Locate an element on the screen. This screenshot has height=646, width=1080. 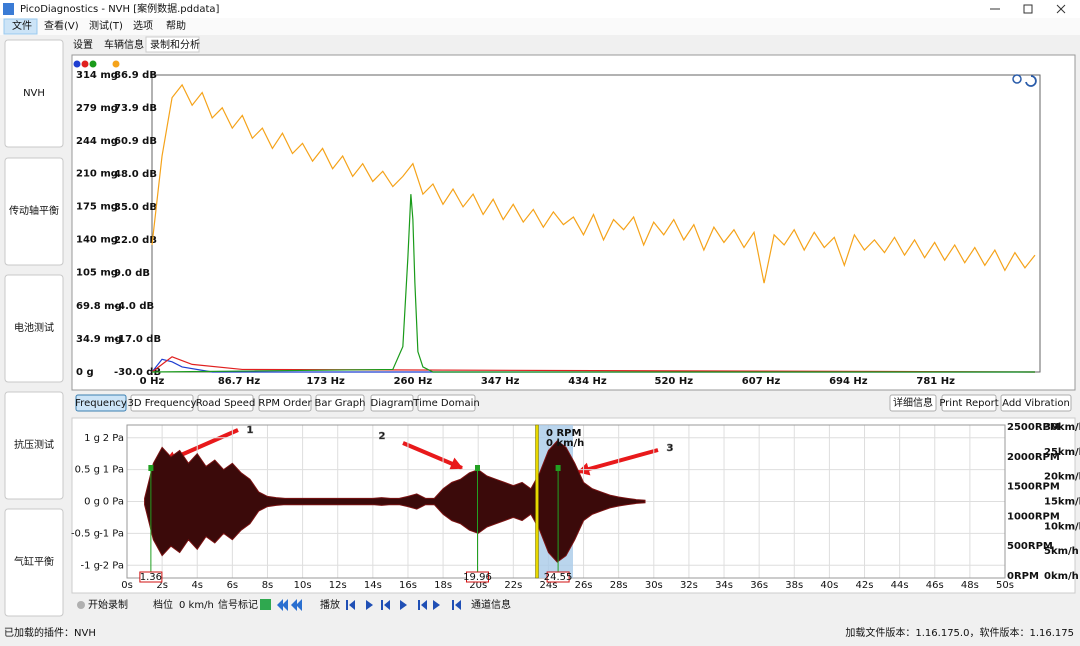
y-tick-label: 0.5 g is located at coordinates (87, 470).